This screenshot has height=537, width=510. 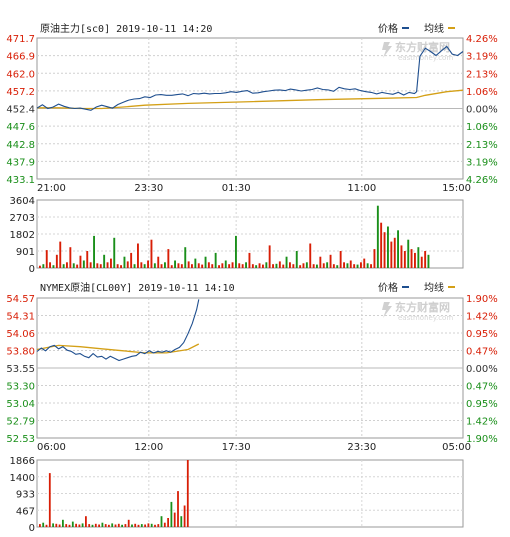 I want to click on chart-title: 原油主力[sc0] 2019-10-11 14:20, so click(x=126, y=28).